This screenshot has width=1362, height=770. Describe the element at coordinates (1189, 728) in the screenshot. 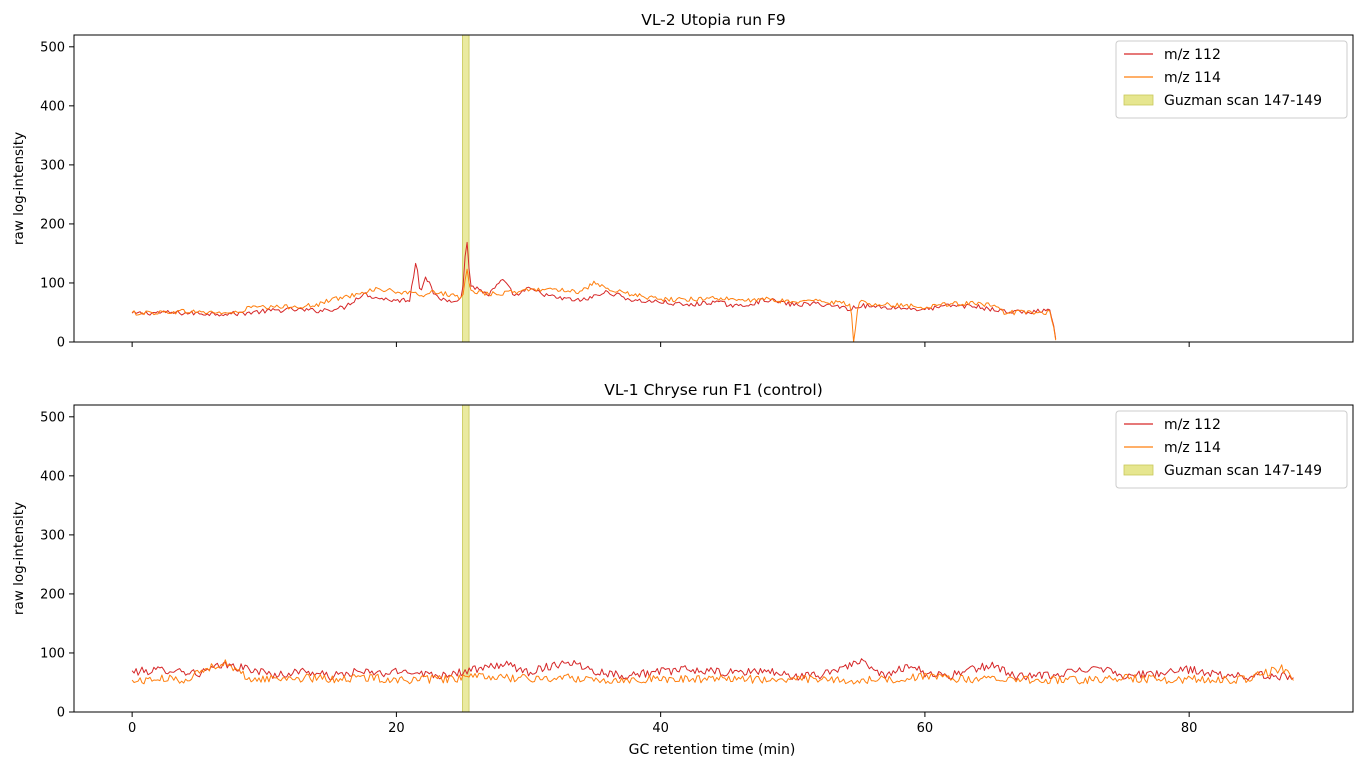

I see `x-tick-label: 80` at that location.